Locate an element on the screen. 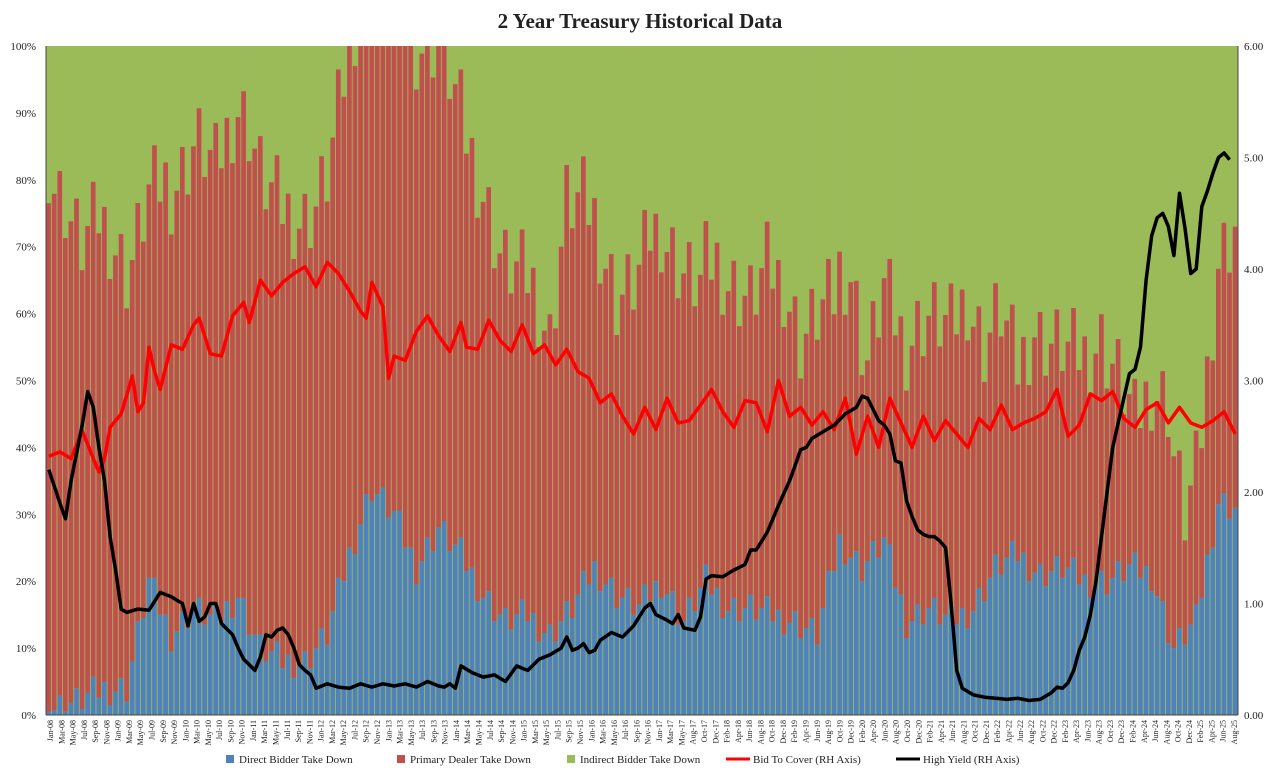 The image size is (1280, 778). legend-label: Direct Bidder Take Down is located at coordinates (296, 760).